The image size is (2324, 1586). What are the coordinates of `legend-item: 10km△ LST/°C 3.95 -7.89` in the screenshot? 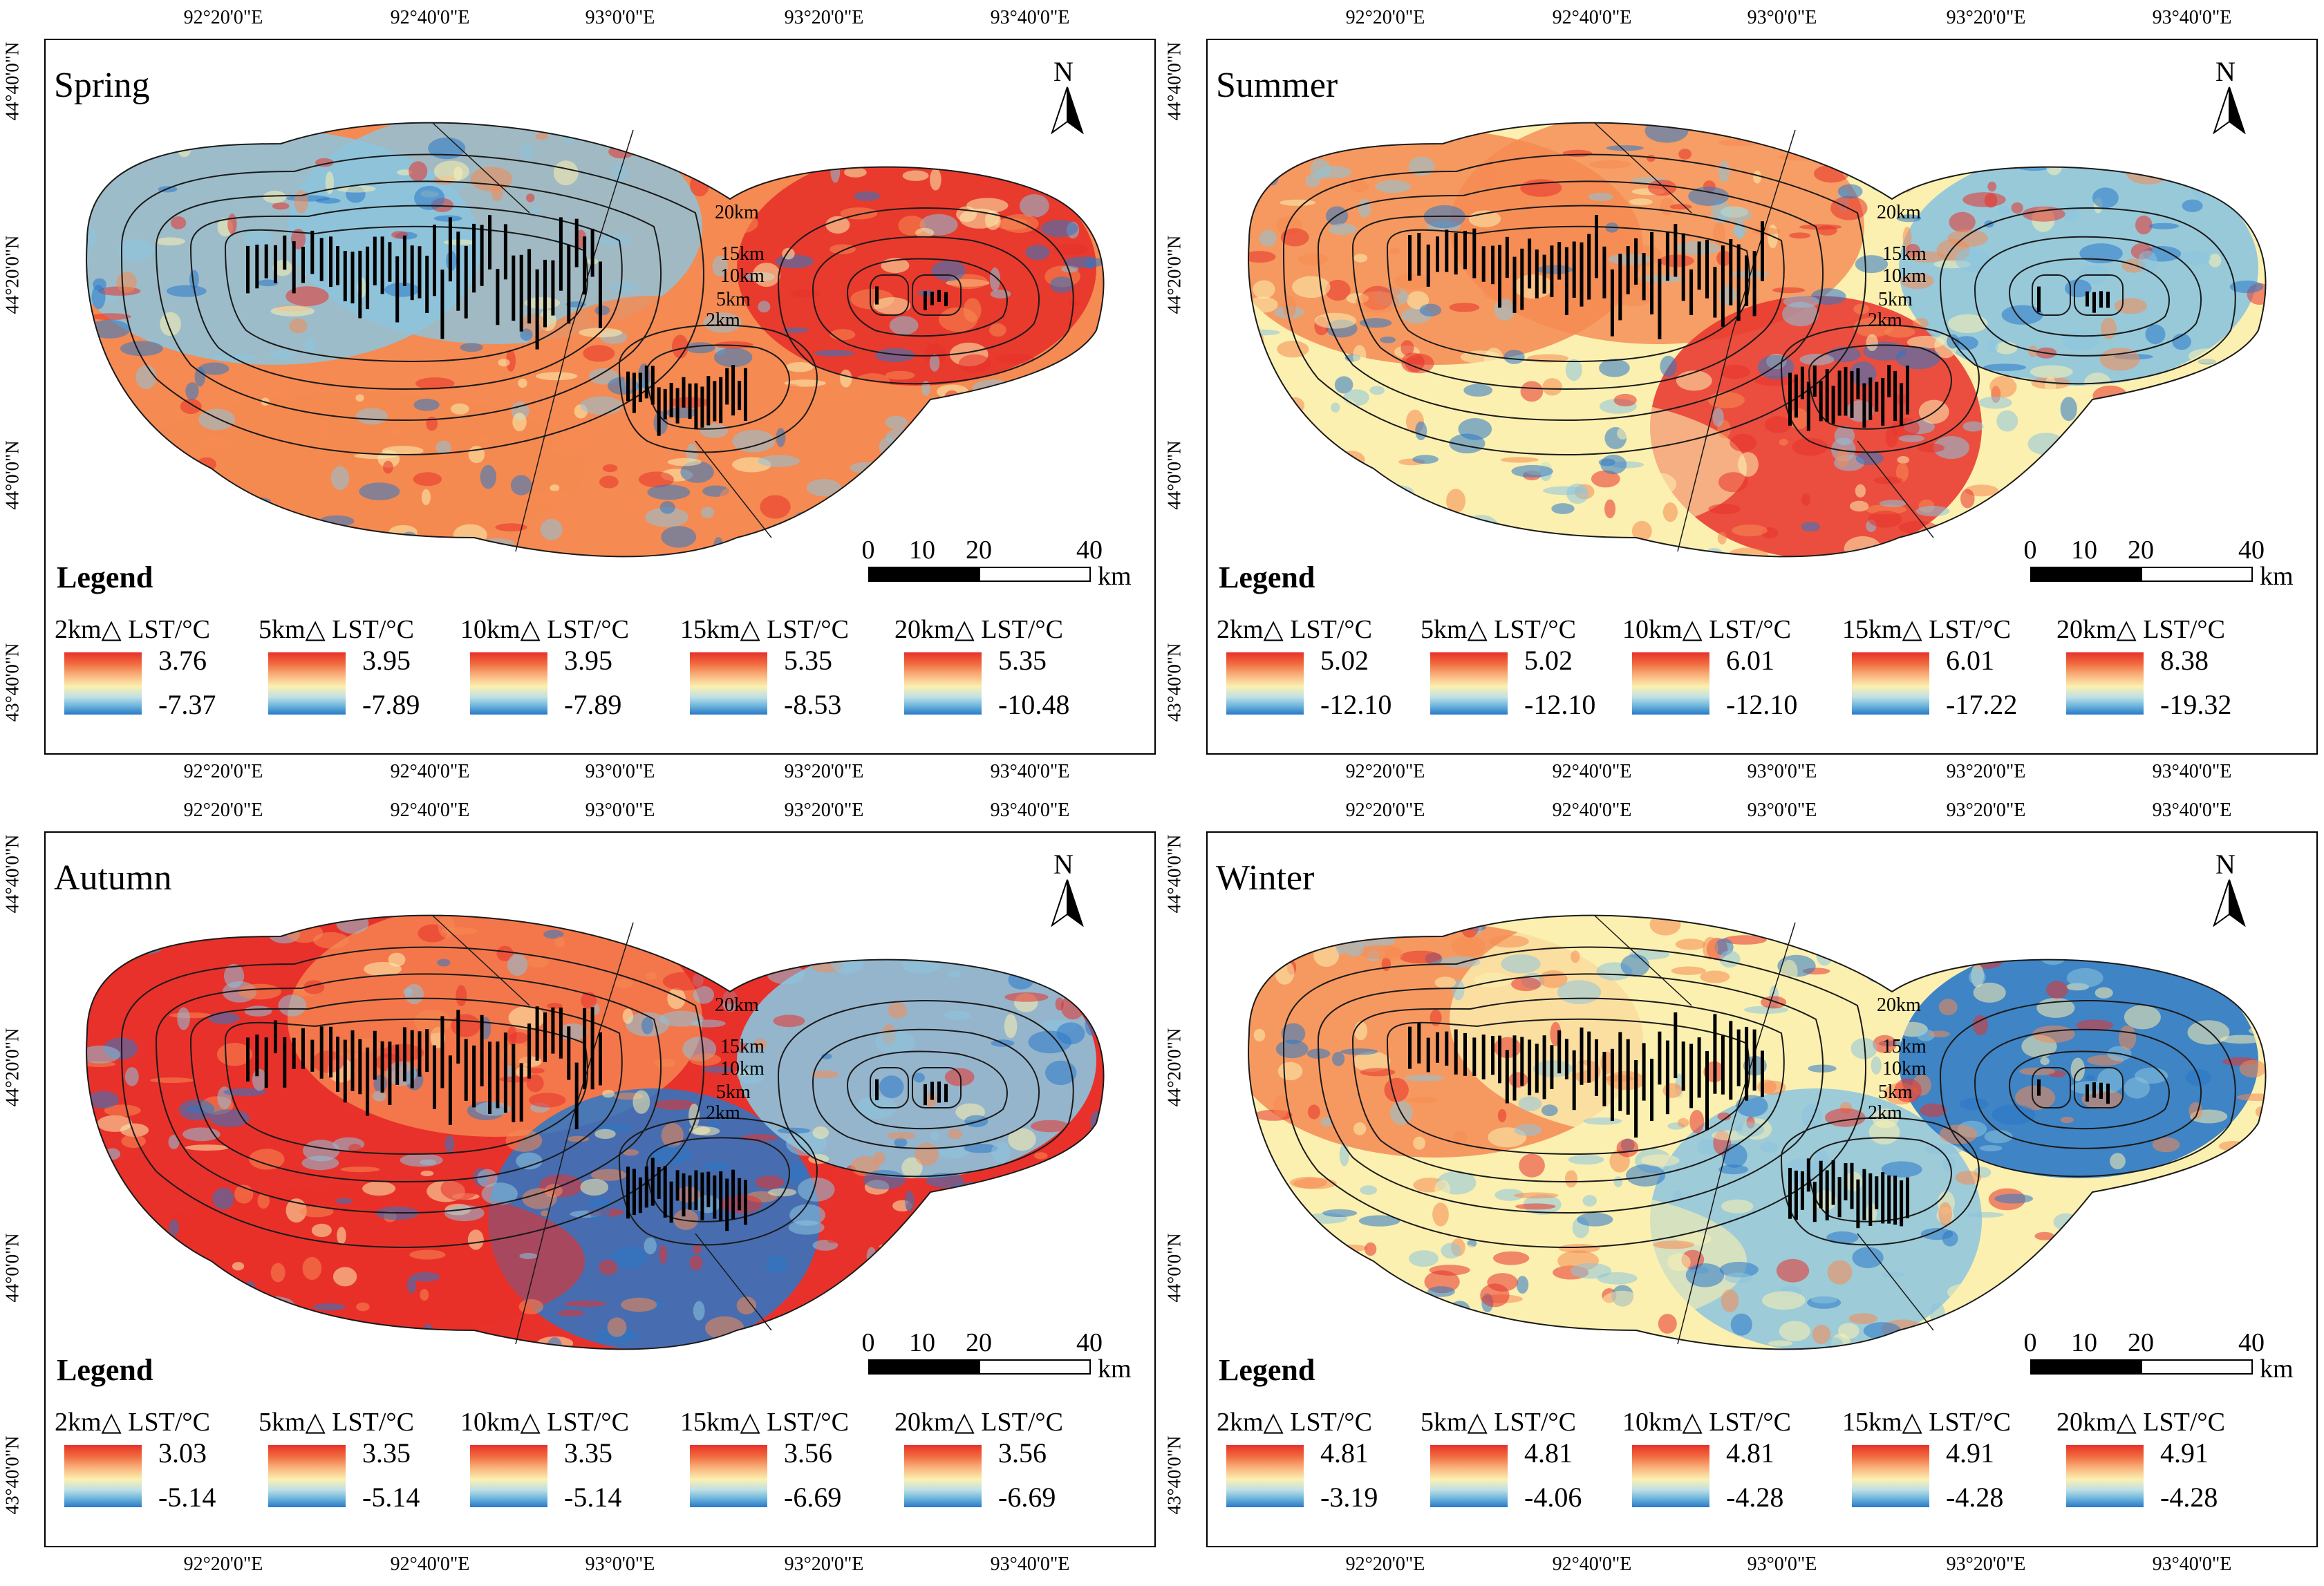 It's located at (560, 667).